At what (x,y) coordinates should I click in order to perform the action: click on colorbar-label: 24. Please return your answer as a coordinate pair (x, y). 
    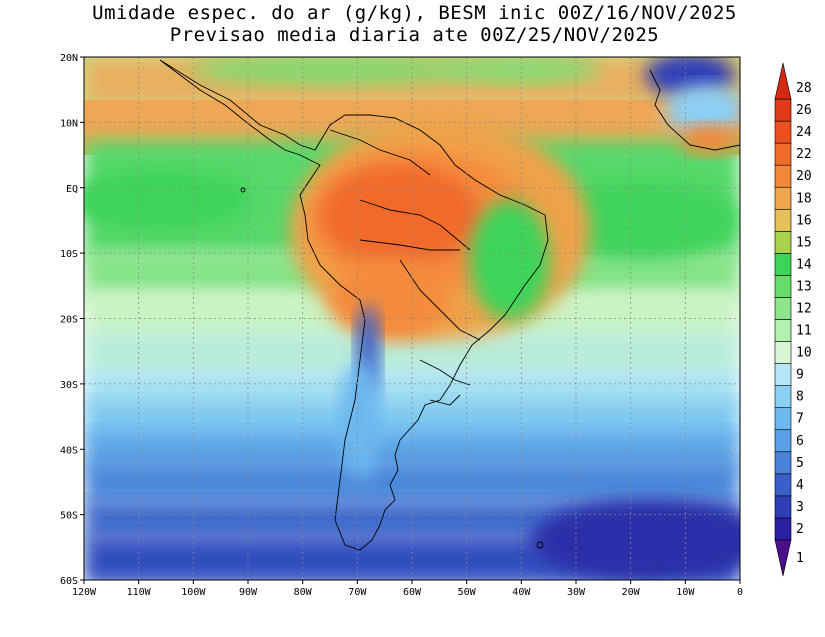
    Looking at the image, I should click on (804, 132).